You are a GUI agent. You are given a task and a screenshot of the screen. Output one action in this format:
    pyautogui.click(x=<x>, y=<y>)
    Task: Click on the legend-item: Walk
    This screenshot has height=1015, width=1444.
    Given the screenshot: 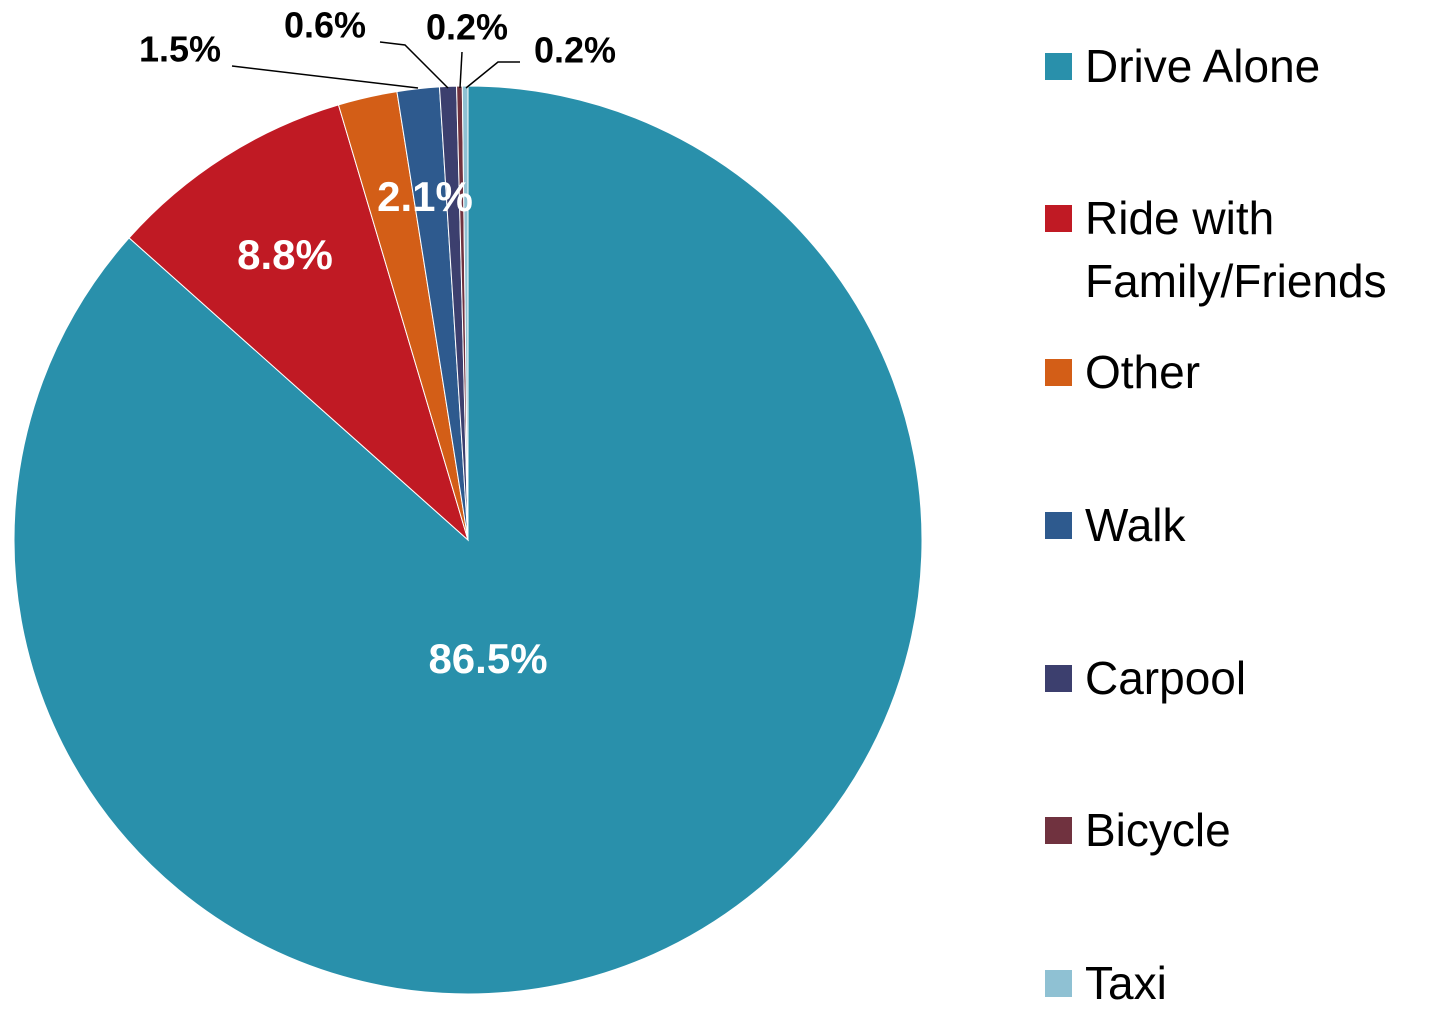 What is the action you would take?
    pyautogui.click(x=1242, y=525)
    